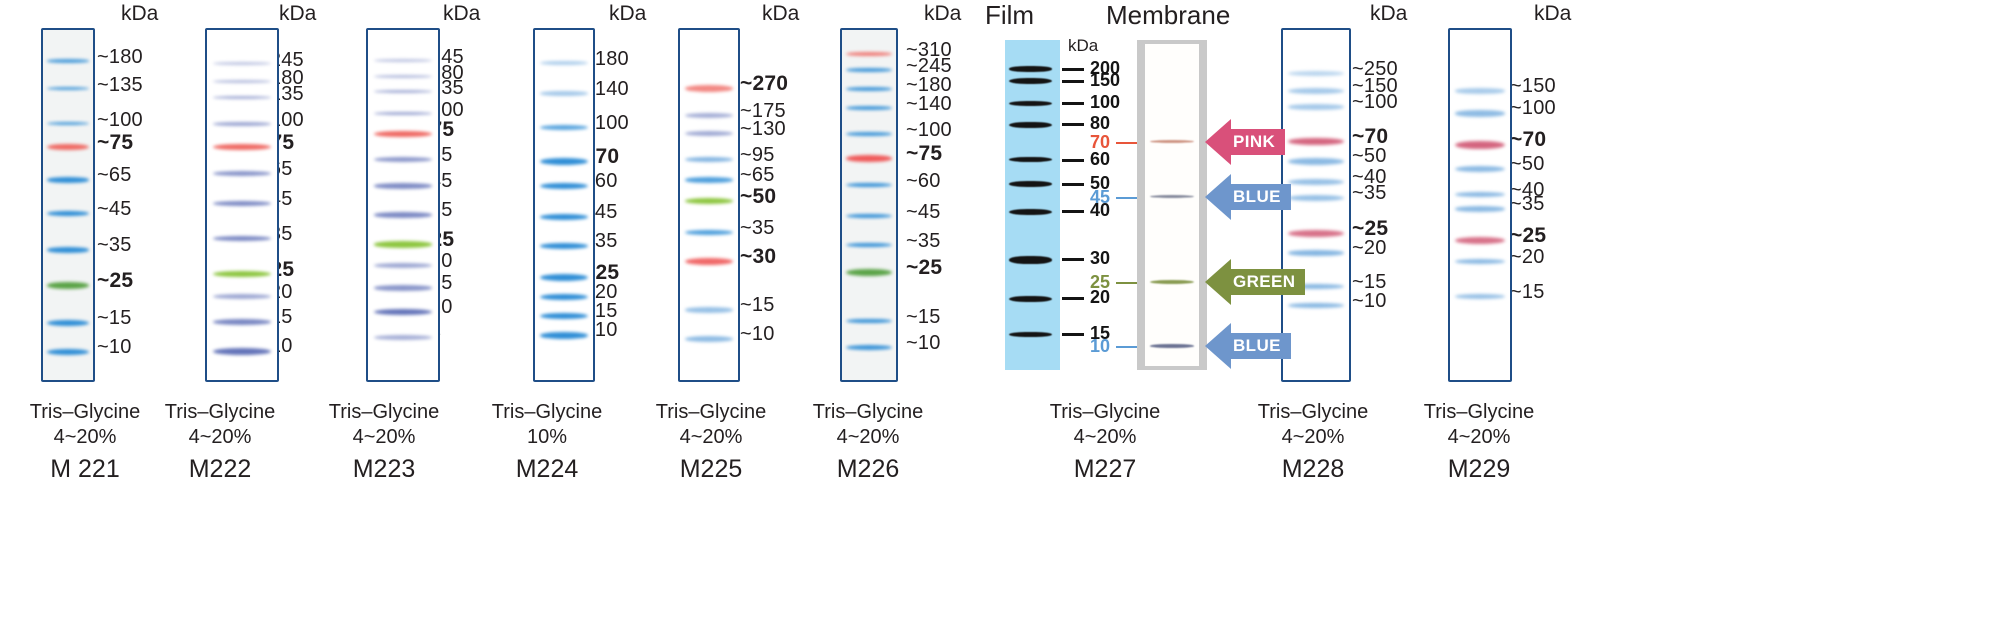 This screenshot has height=638, width=2016. Describe the element at coordinates (1168, 15) in the screenshot. I see `membrane-header: Membrane` at that location.